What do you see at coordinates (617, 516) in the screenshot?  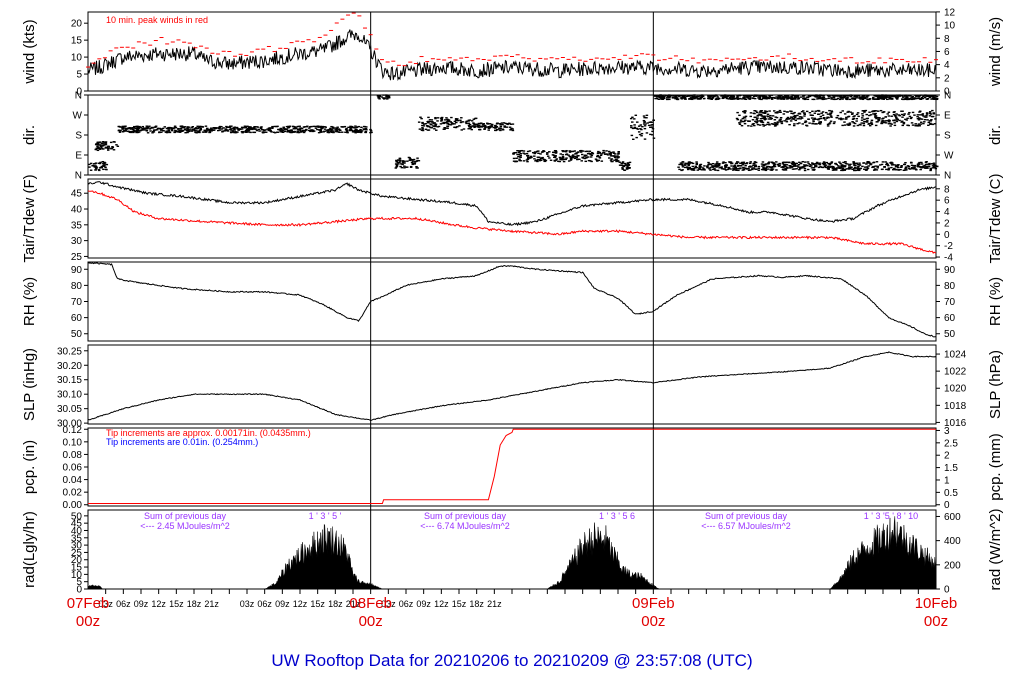 I see `rad-hours: 1 ' 3 ' 5 6` at bounding box center [617, 516].